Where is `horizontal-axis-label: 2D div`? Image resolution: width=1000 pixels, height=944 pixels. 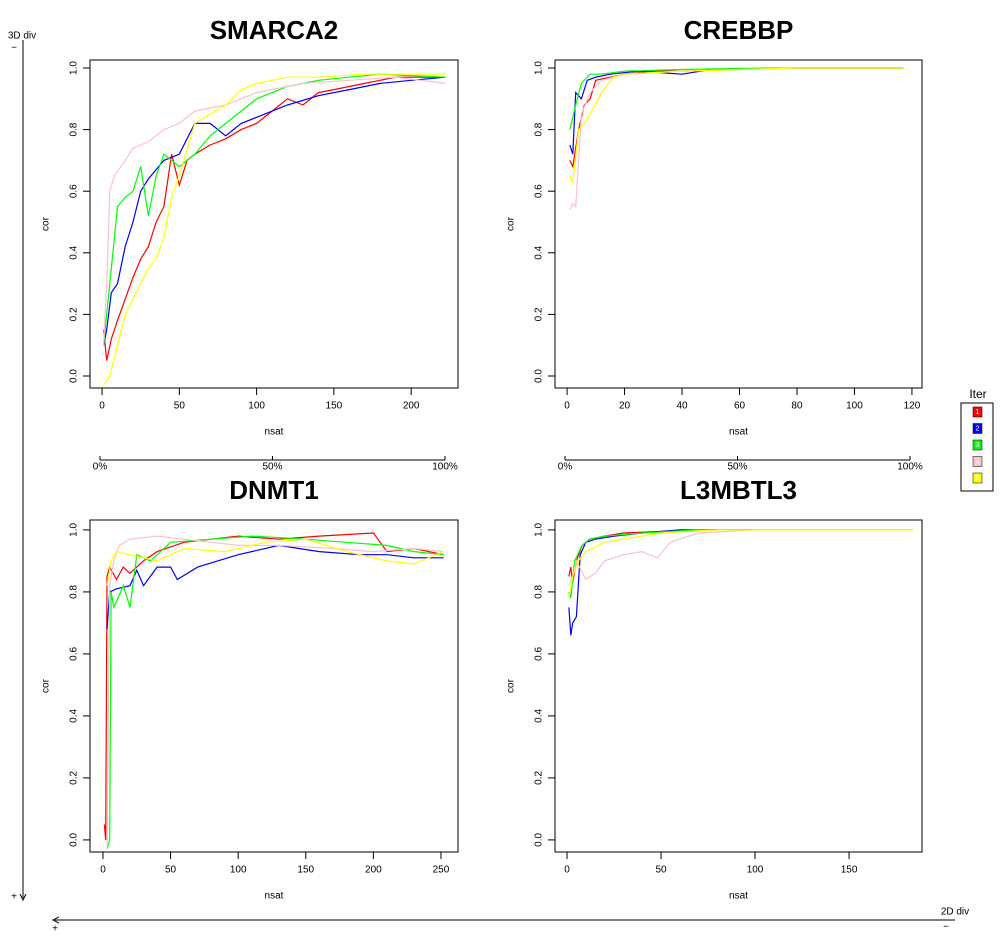 horizontal-axis-label: 2D div is located at coordinates (955, 912).